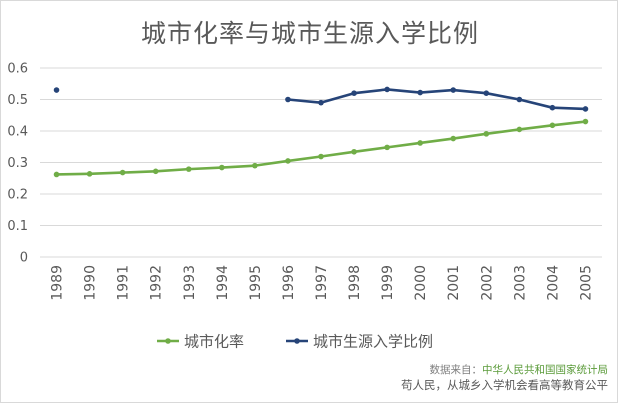  Describe the element at coordinates (456, 370) in the screenshot. I see `source-label: 数据来自：` at that location.